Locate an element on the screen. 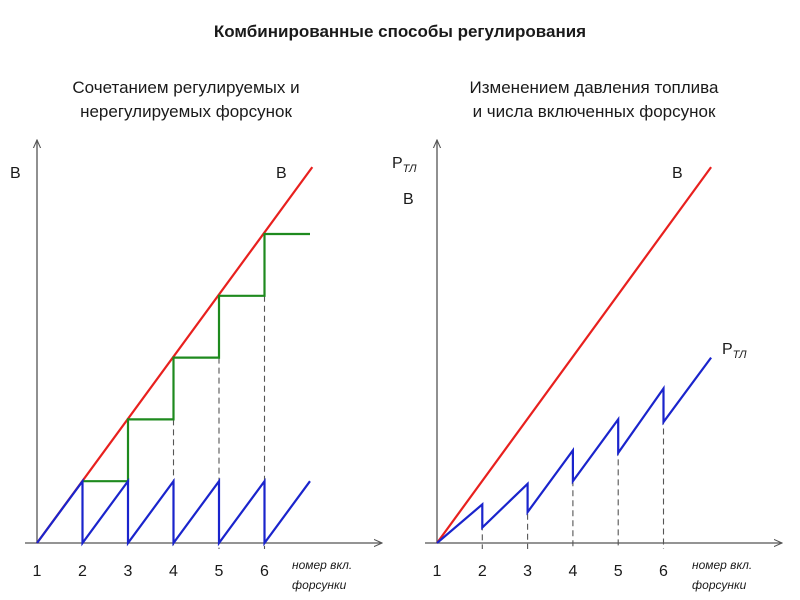 The image size is (800, 600). left-subtitle-line-2: нерегулируемых форсунок is located at coordinates (186, 111).